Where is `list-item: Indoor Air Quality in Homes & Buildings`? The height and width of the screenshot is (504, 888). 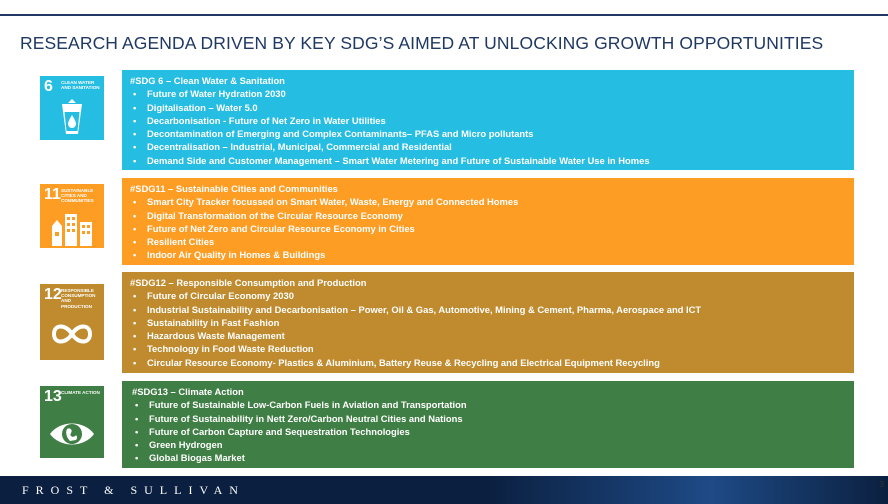
list-item: Indoor Air Quality in Homes & Buildings is located at coordinates (488, 254).